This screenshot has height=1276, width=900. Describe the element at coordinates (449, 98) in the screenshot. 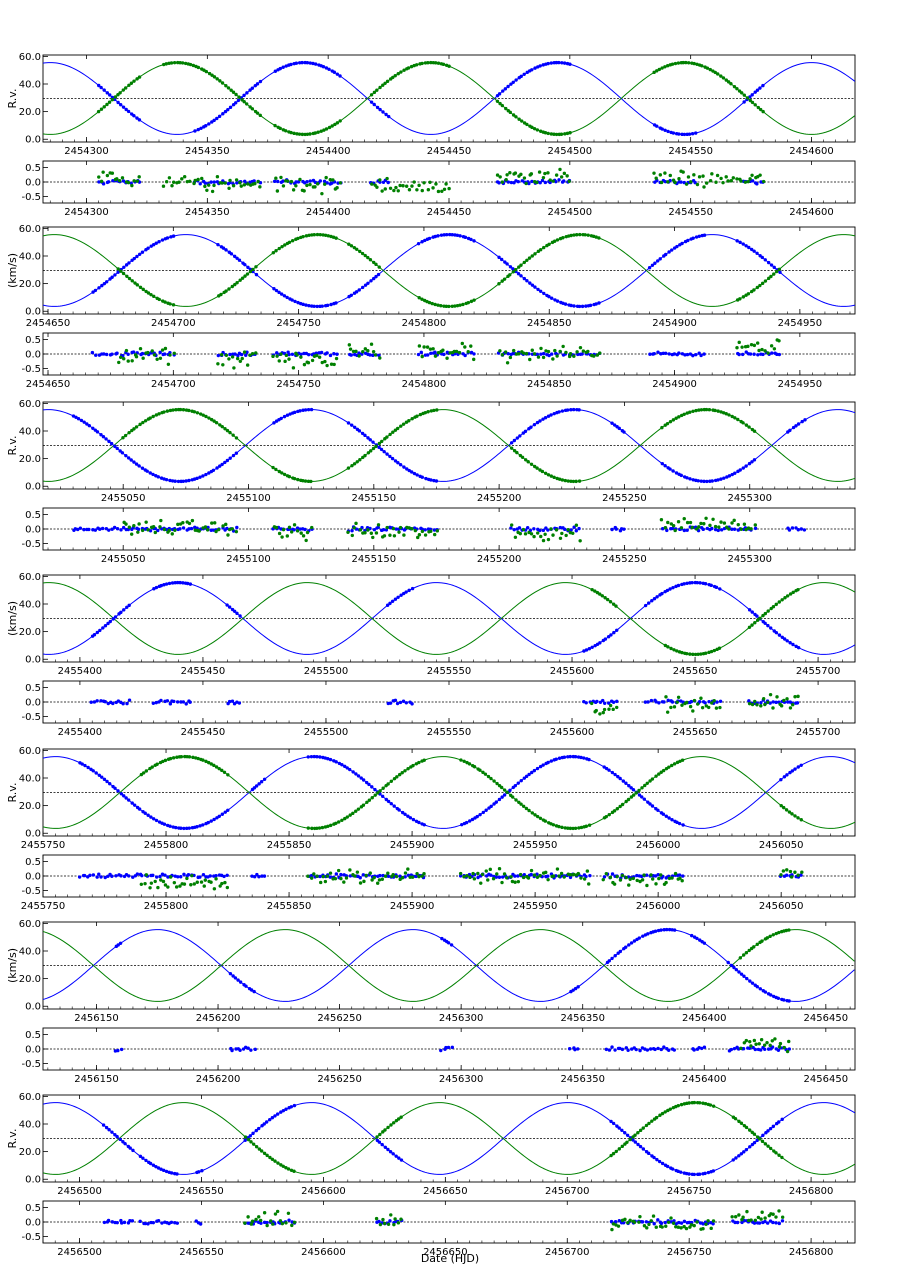

I see `primary-model-curve` at that location.